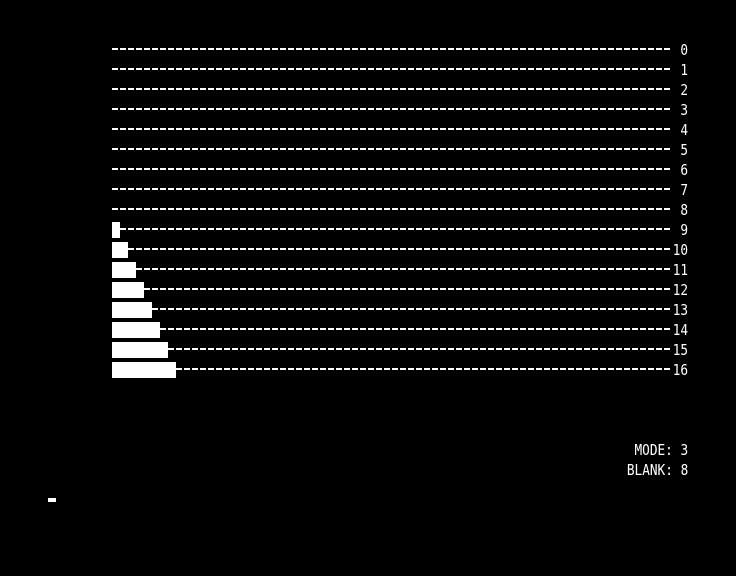 The width and height of the screenshot is (736, 576). What do you see at coordinates (680, 130) in the screenshot?
I see `row-number: 4` at bounding box center [680, 130].